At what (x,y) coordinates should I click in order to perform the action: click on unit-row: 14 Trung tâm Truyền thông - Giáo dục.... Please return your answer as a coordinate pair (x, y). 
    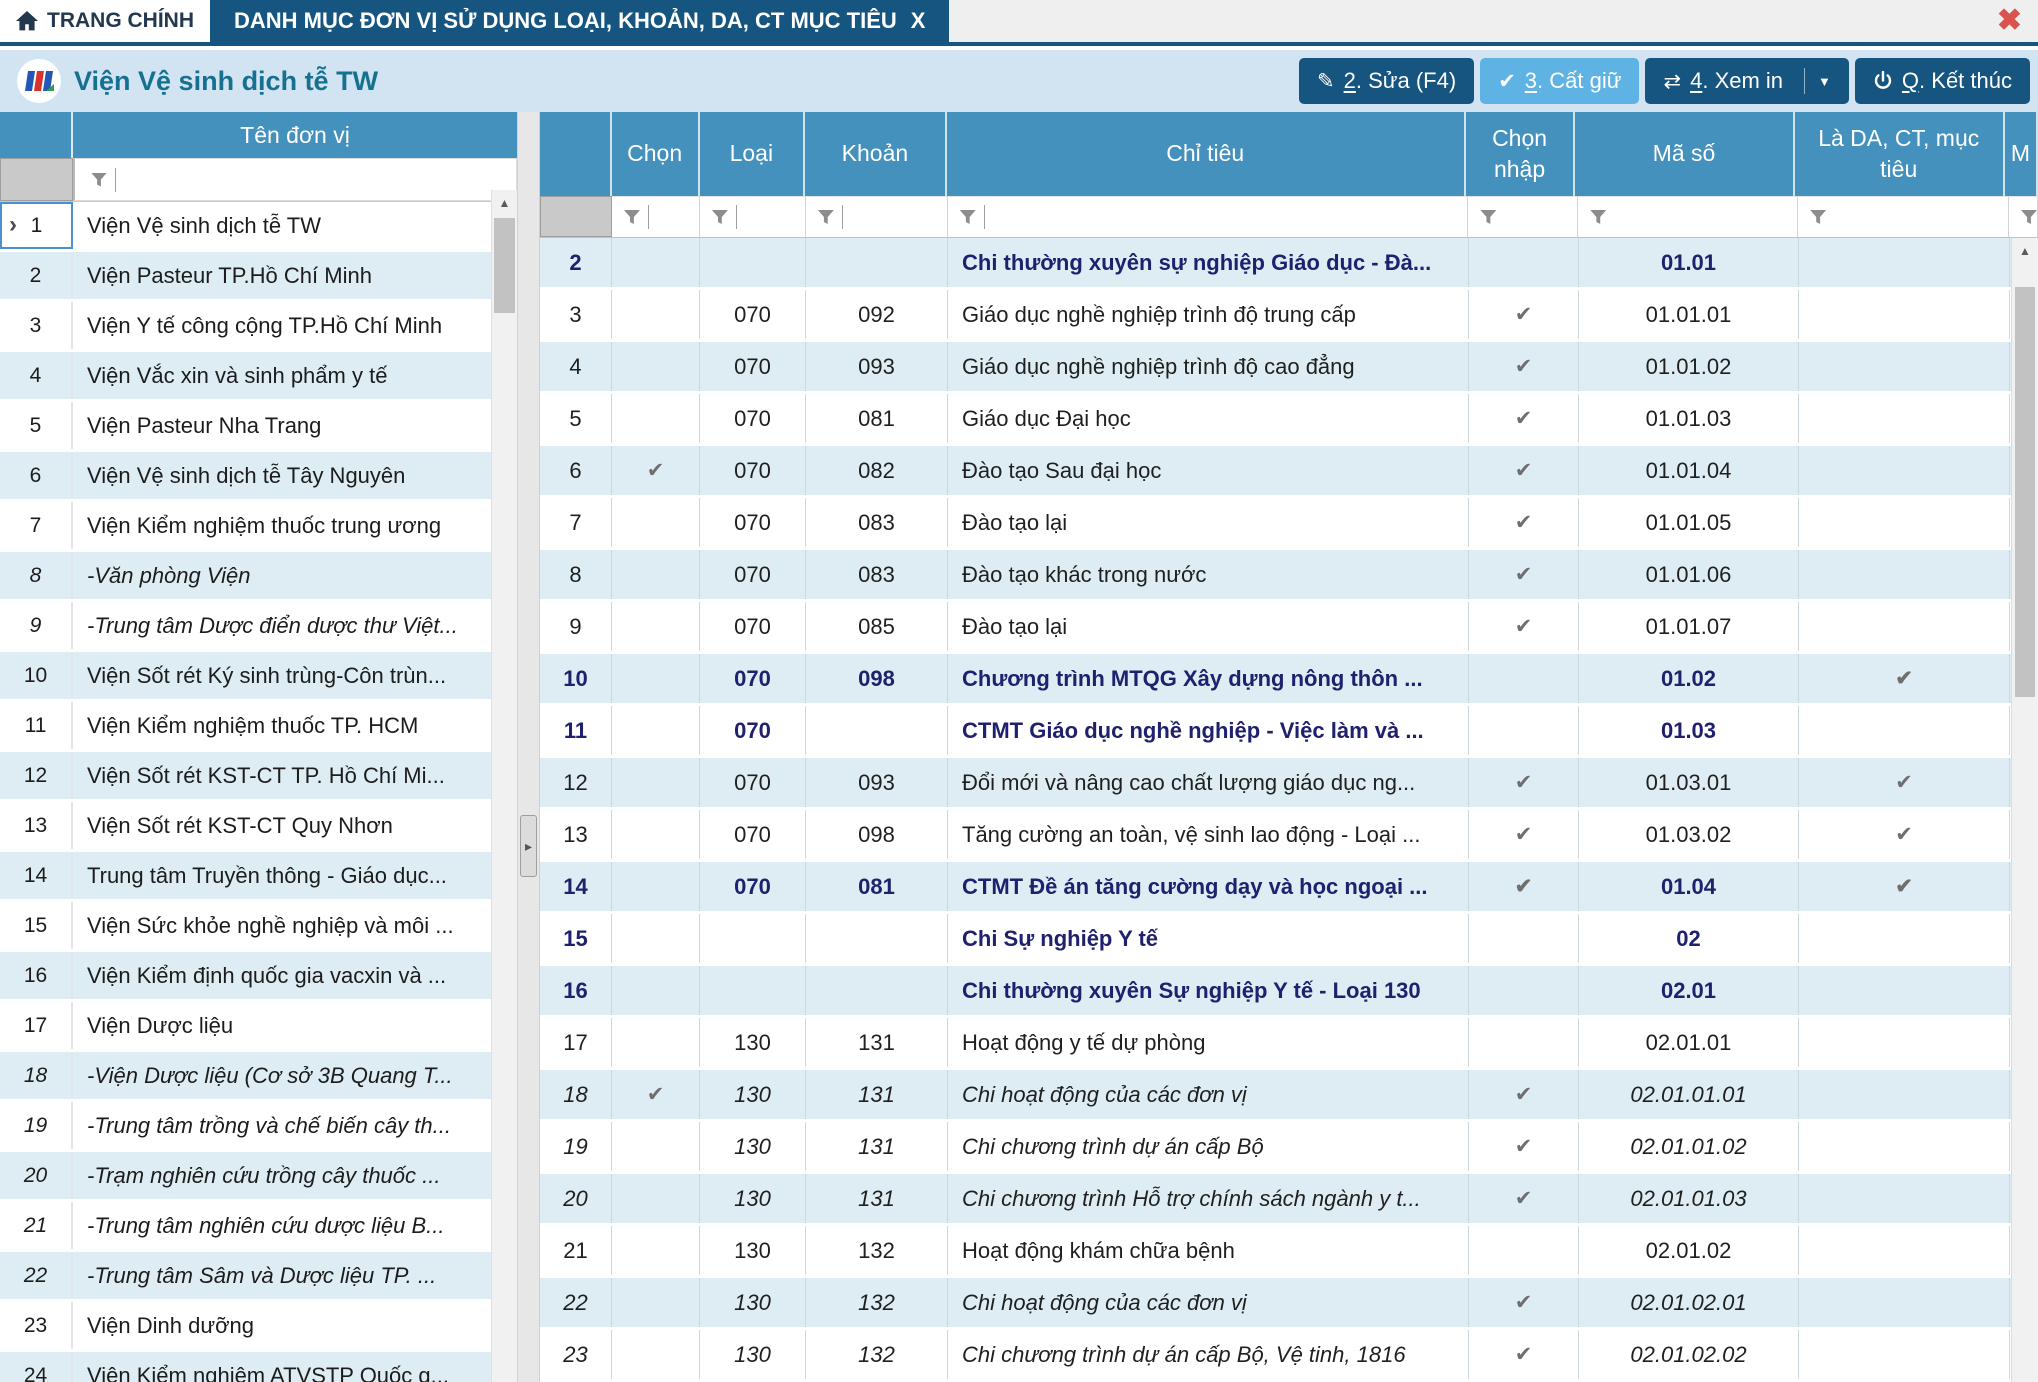
    Looking at the image, I should click on (258, 877).